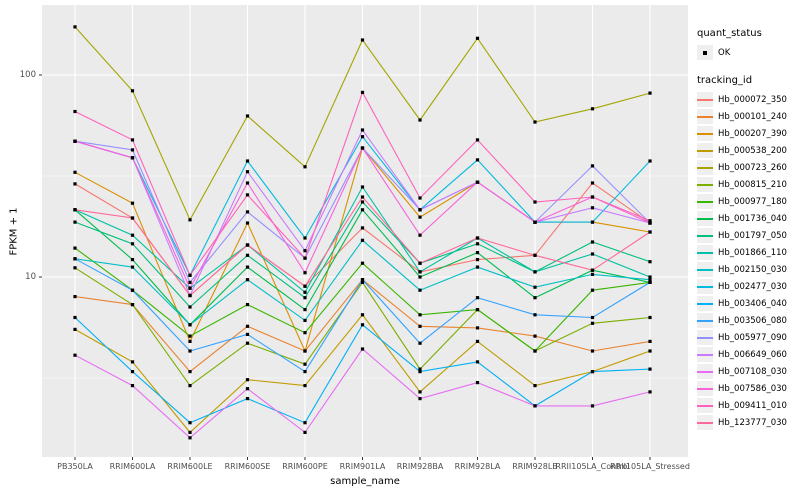 The image size is (800, 500). What do you see at coordinates (27, 75) in the screenshot?
I see `y-tick-label: 100` at bounding box center [27, 75].